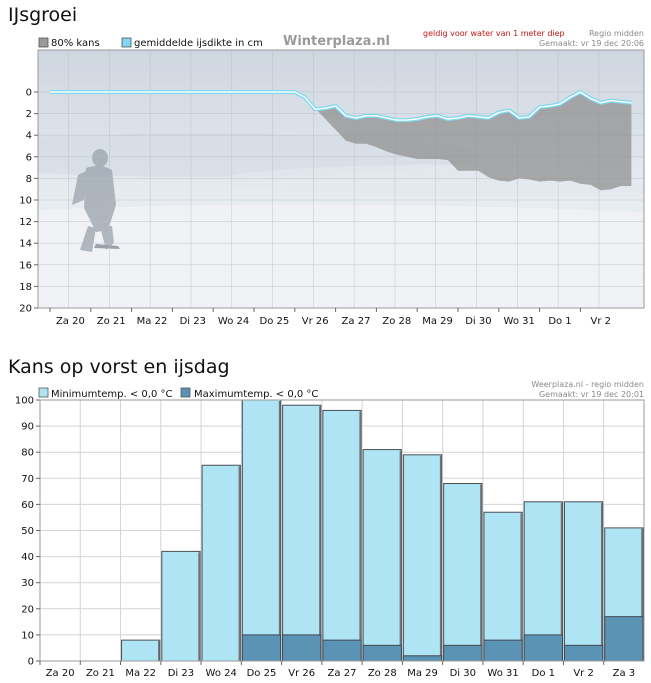 The width and height of the screenshot is (651, 683). I want to click on legend-swatch-ijsdikte, so click(126, 42).